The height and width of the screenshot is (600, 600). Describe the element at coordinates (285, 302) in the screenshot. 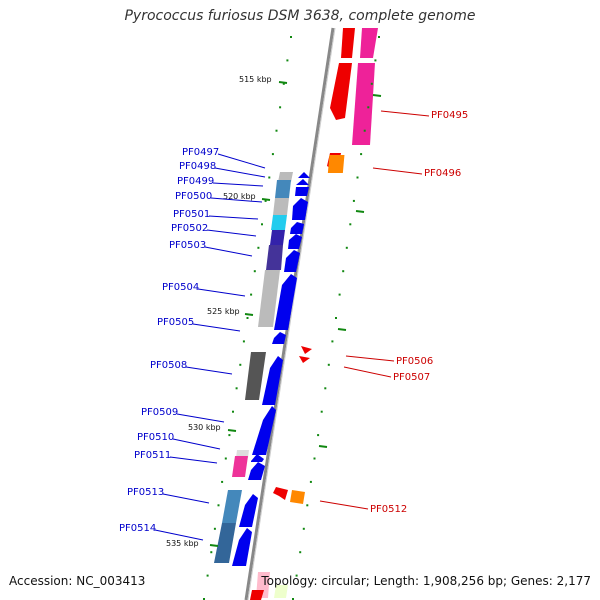

I see `forward-gene-arrow-PF0504` at that location.